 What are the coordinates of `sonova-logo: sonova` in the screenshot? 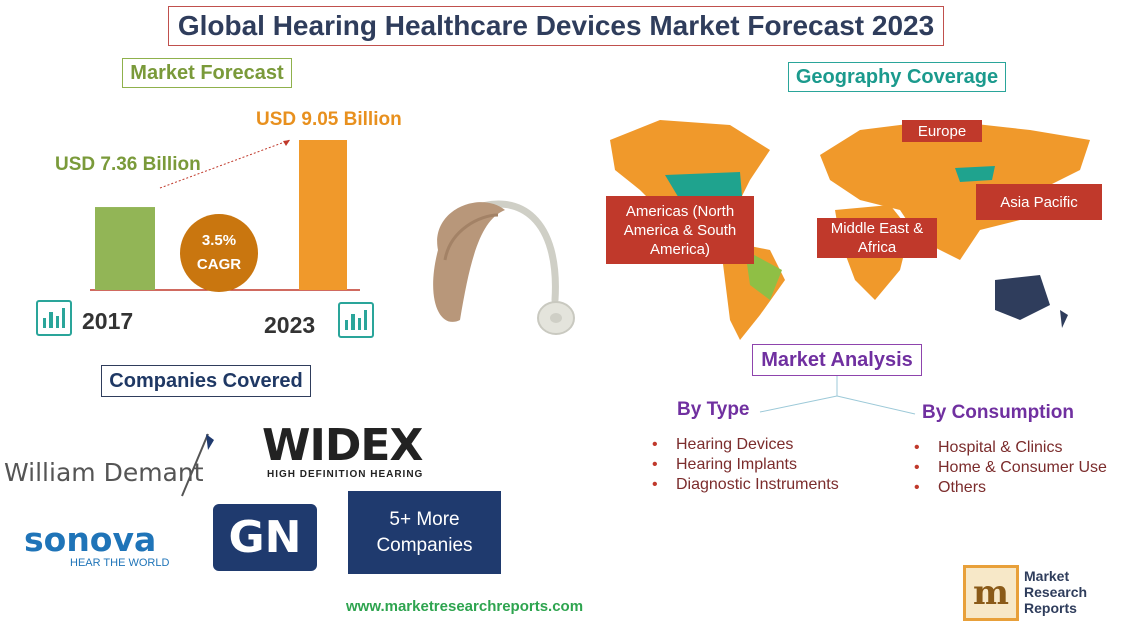 It's located at (90, 539).